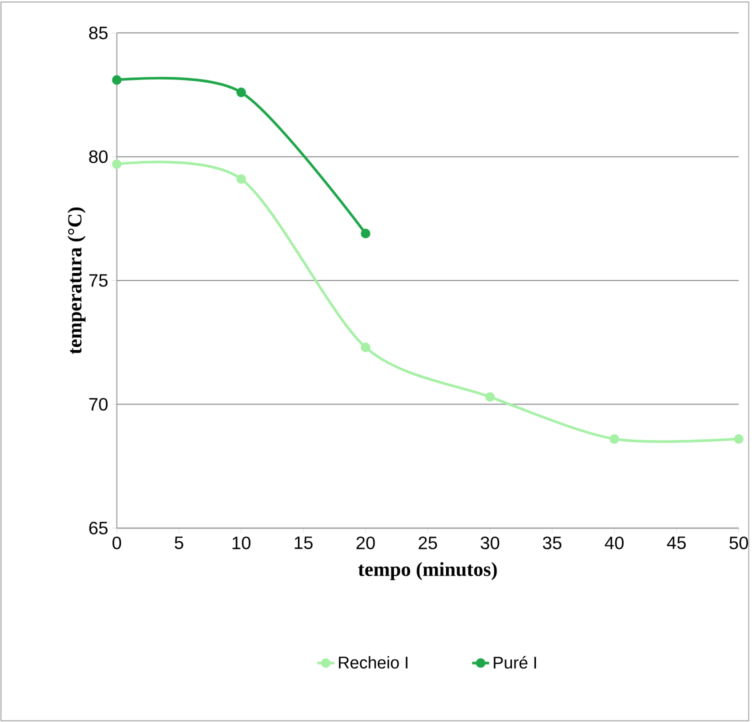 This screenshot has width=752, height=722. I want to click on x-axis-title: tempo (minutos), so click(427, 571).